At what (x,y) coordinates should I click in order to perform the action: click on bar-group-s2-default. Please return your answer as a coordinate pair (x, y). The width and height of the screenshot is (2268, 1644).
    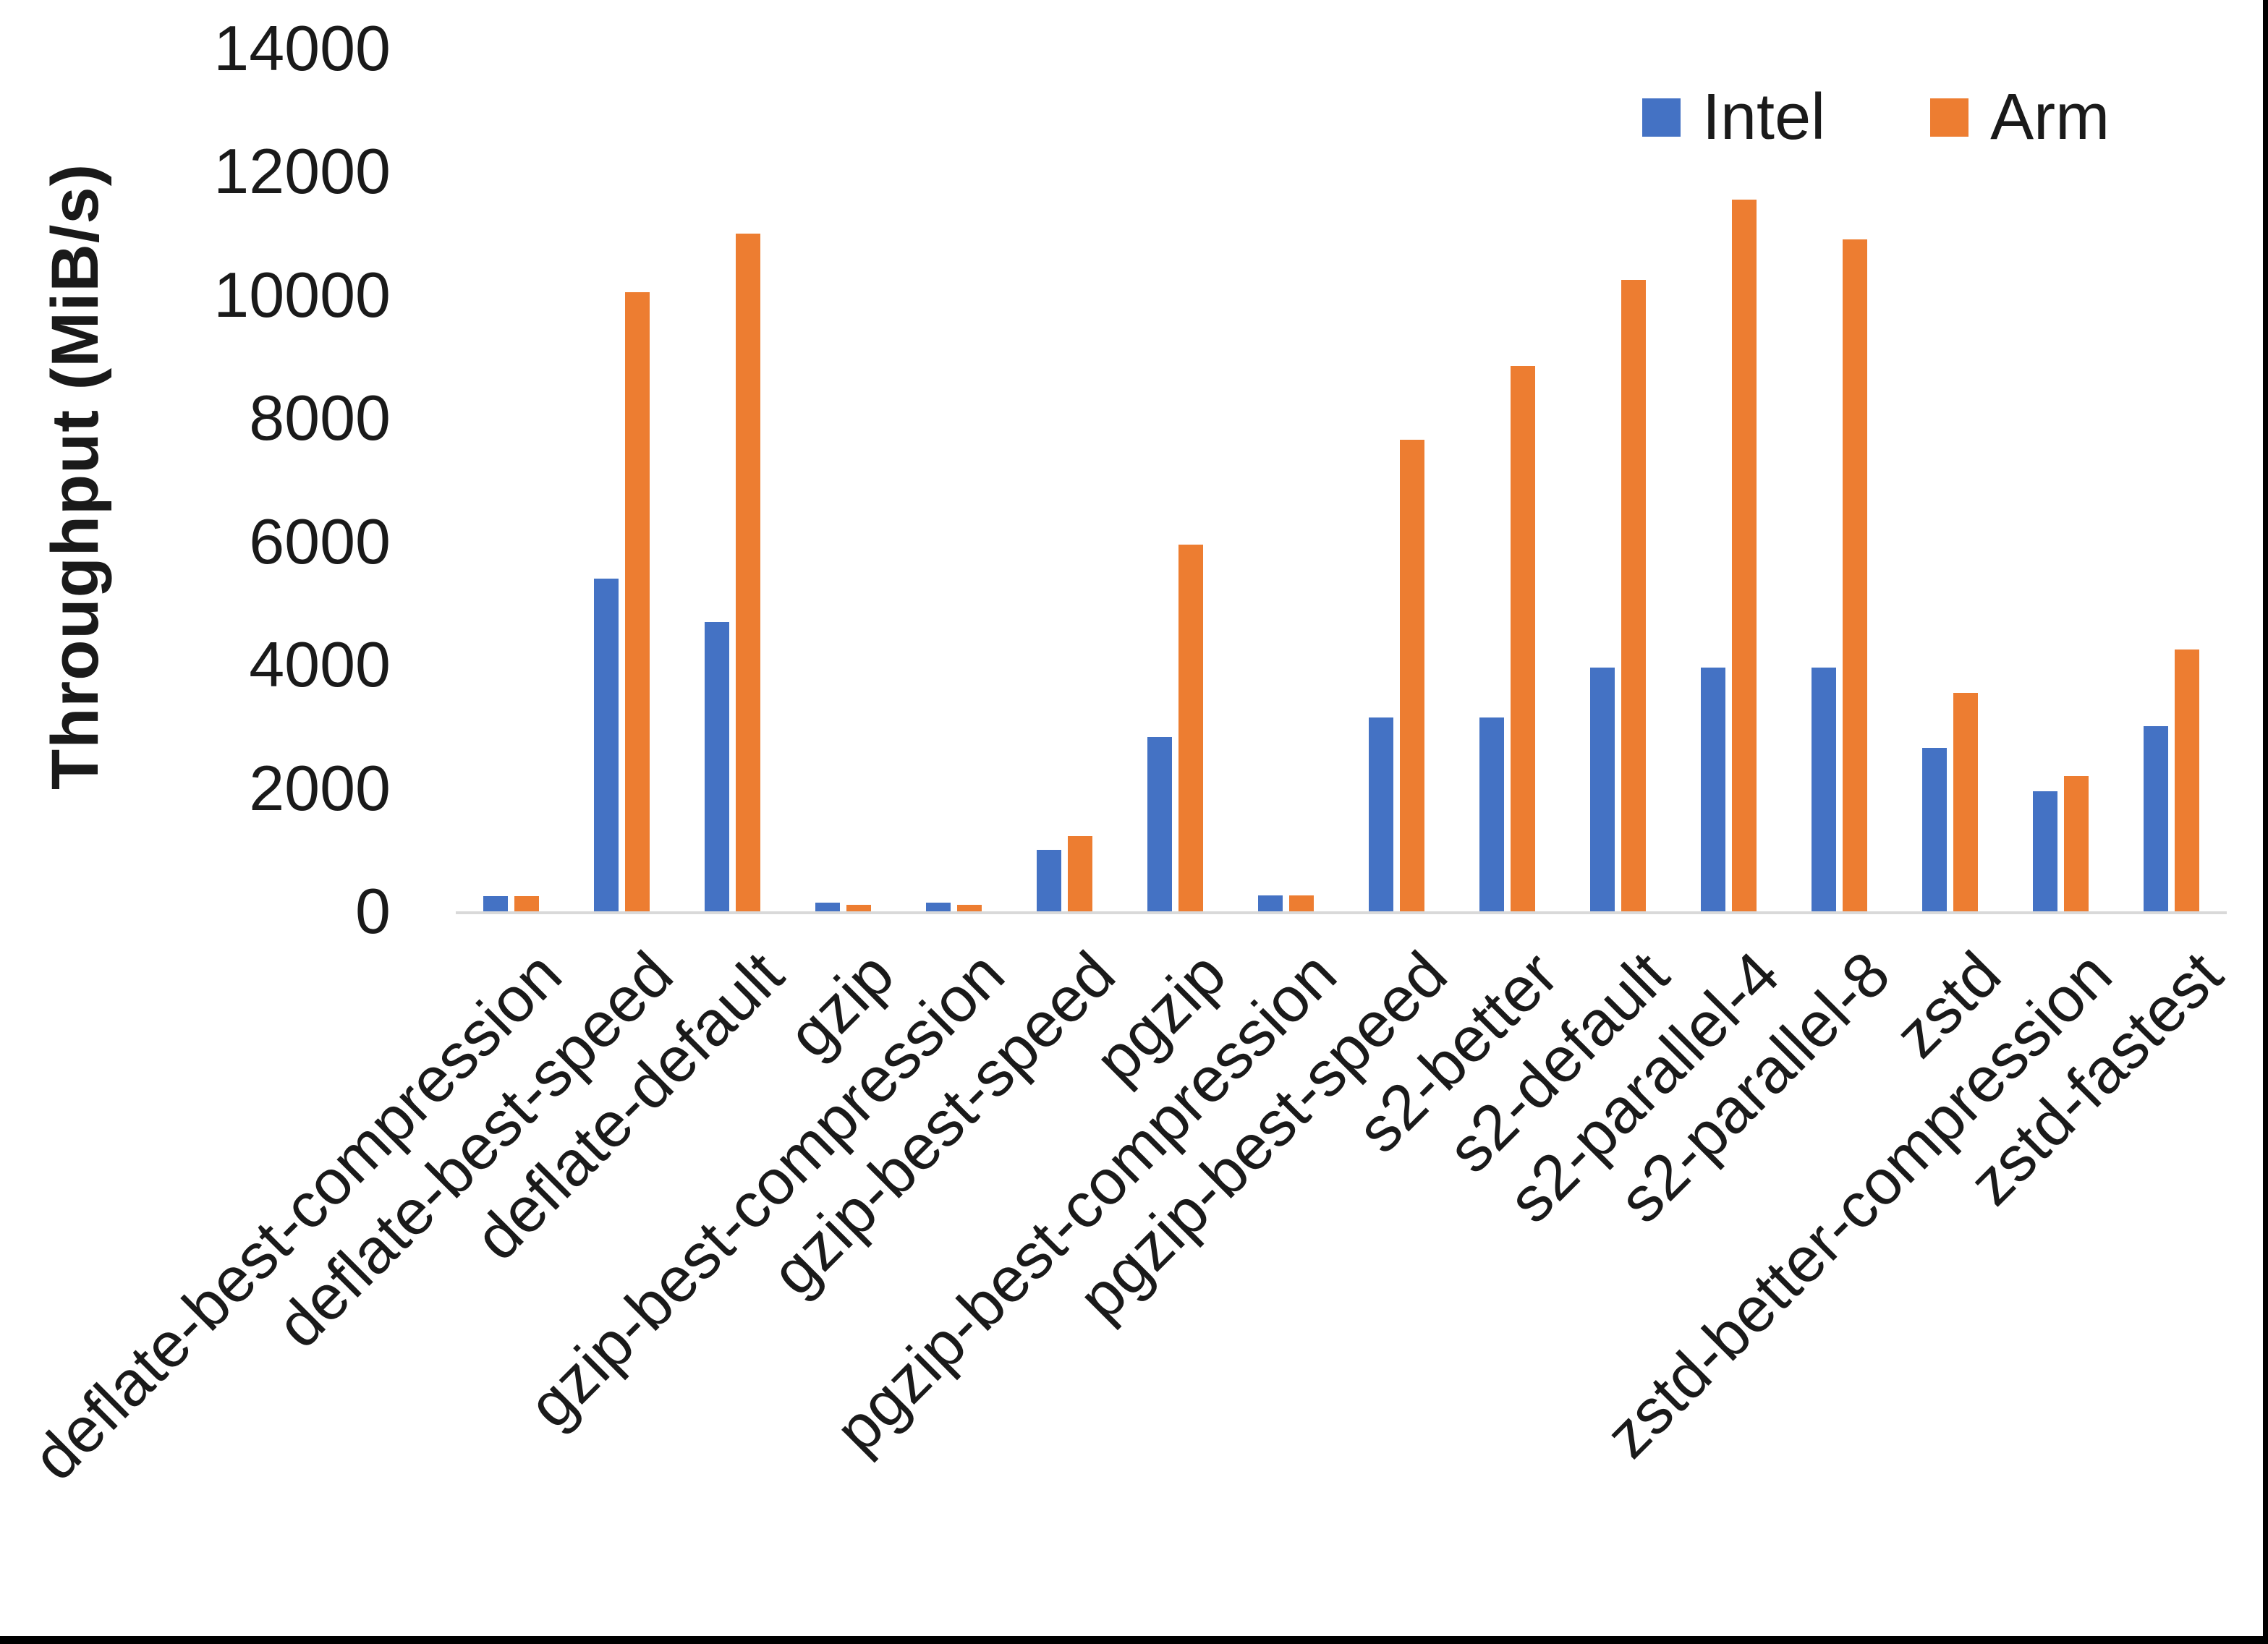
    Looking at the image, I should click on (1618, 479).